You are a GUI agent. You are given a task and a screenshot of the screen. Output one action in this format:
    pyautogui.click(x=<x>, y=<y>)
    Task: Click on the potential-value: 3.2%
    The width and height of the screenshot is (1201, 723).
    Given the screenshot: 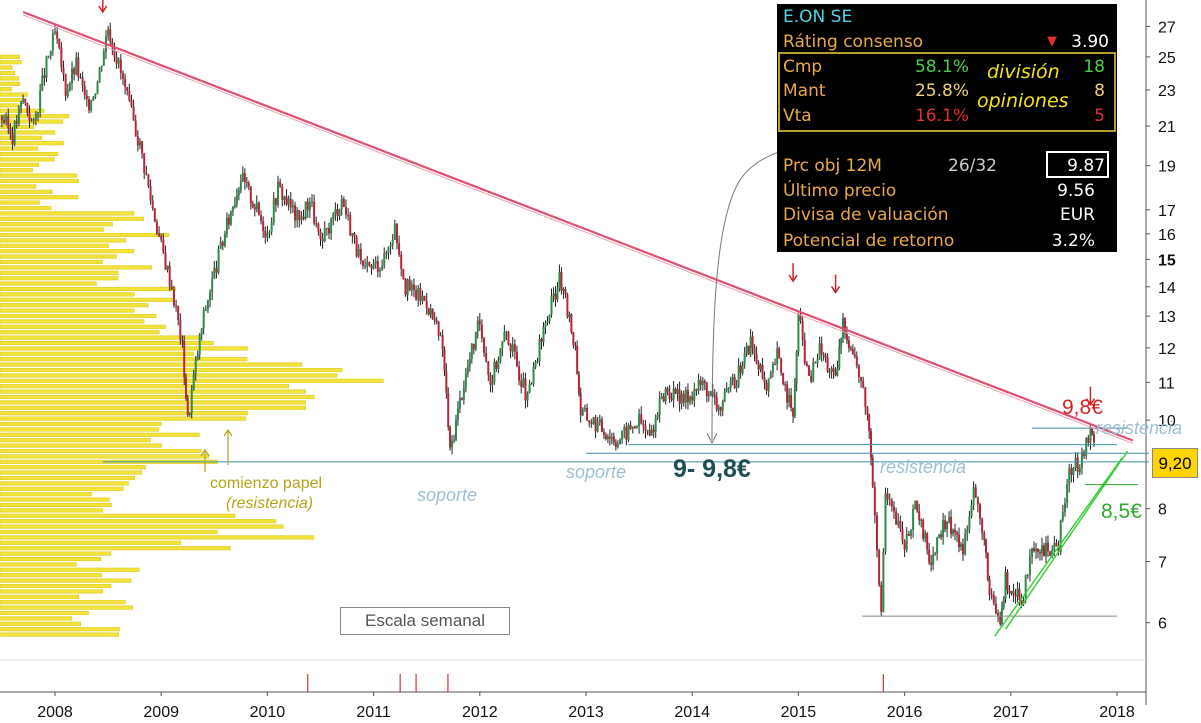 What is the action you would take?
    pyautogui.click(x=1073, y=241)
    